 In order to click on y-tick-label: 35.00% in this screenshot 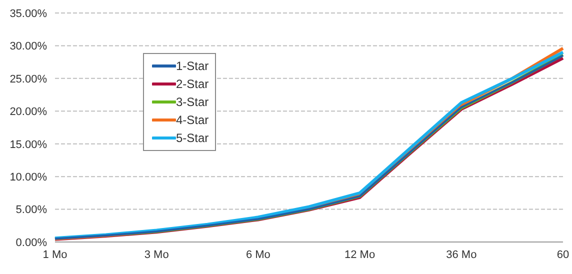, I will do `click(29, 14)`.